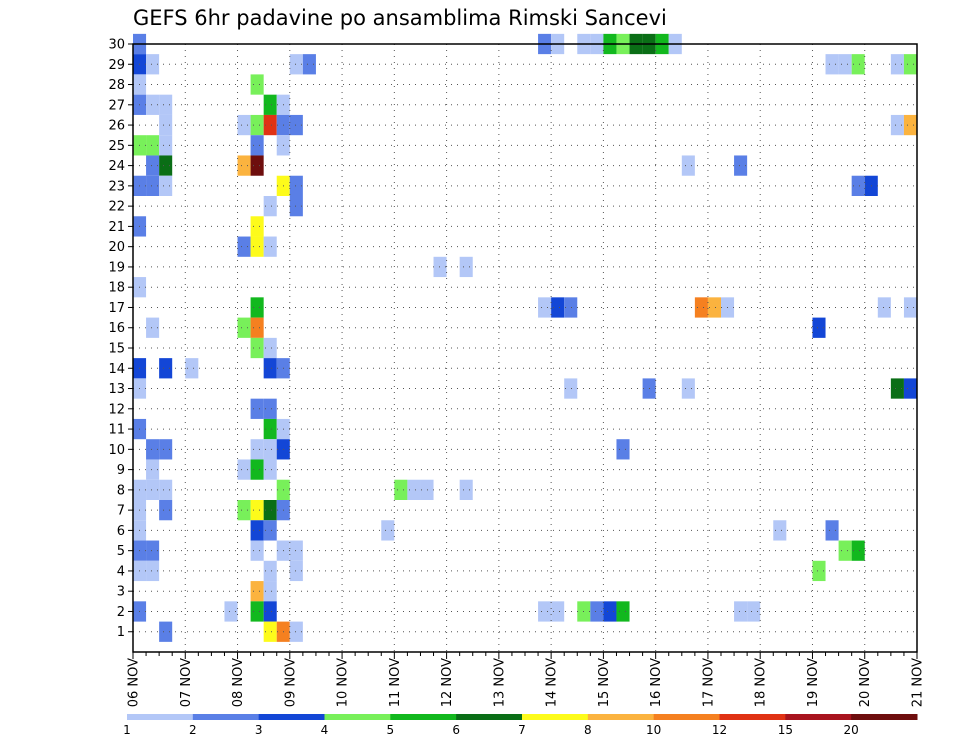 The width and height of the screenshot is (960, 742). I want to click on y-tick-label: 17, so click(116, 308).